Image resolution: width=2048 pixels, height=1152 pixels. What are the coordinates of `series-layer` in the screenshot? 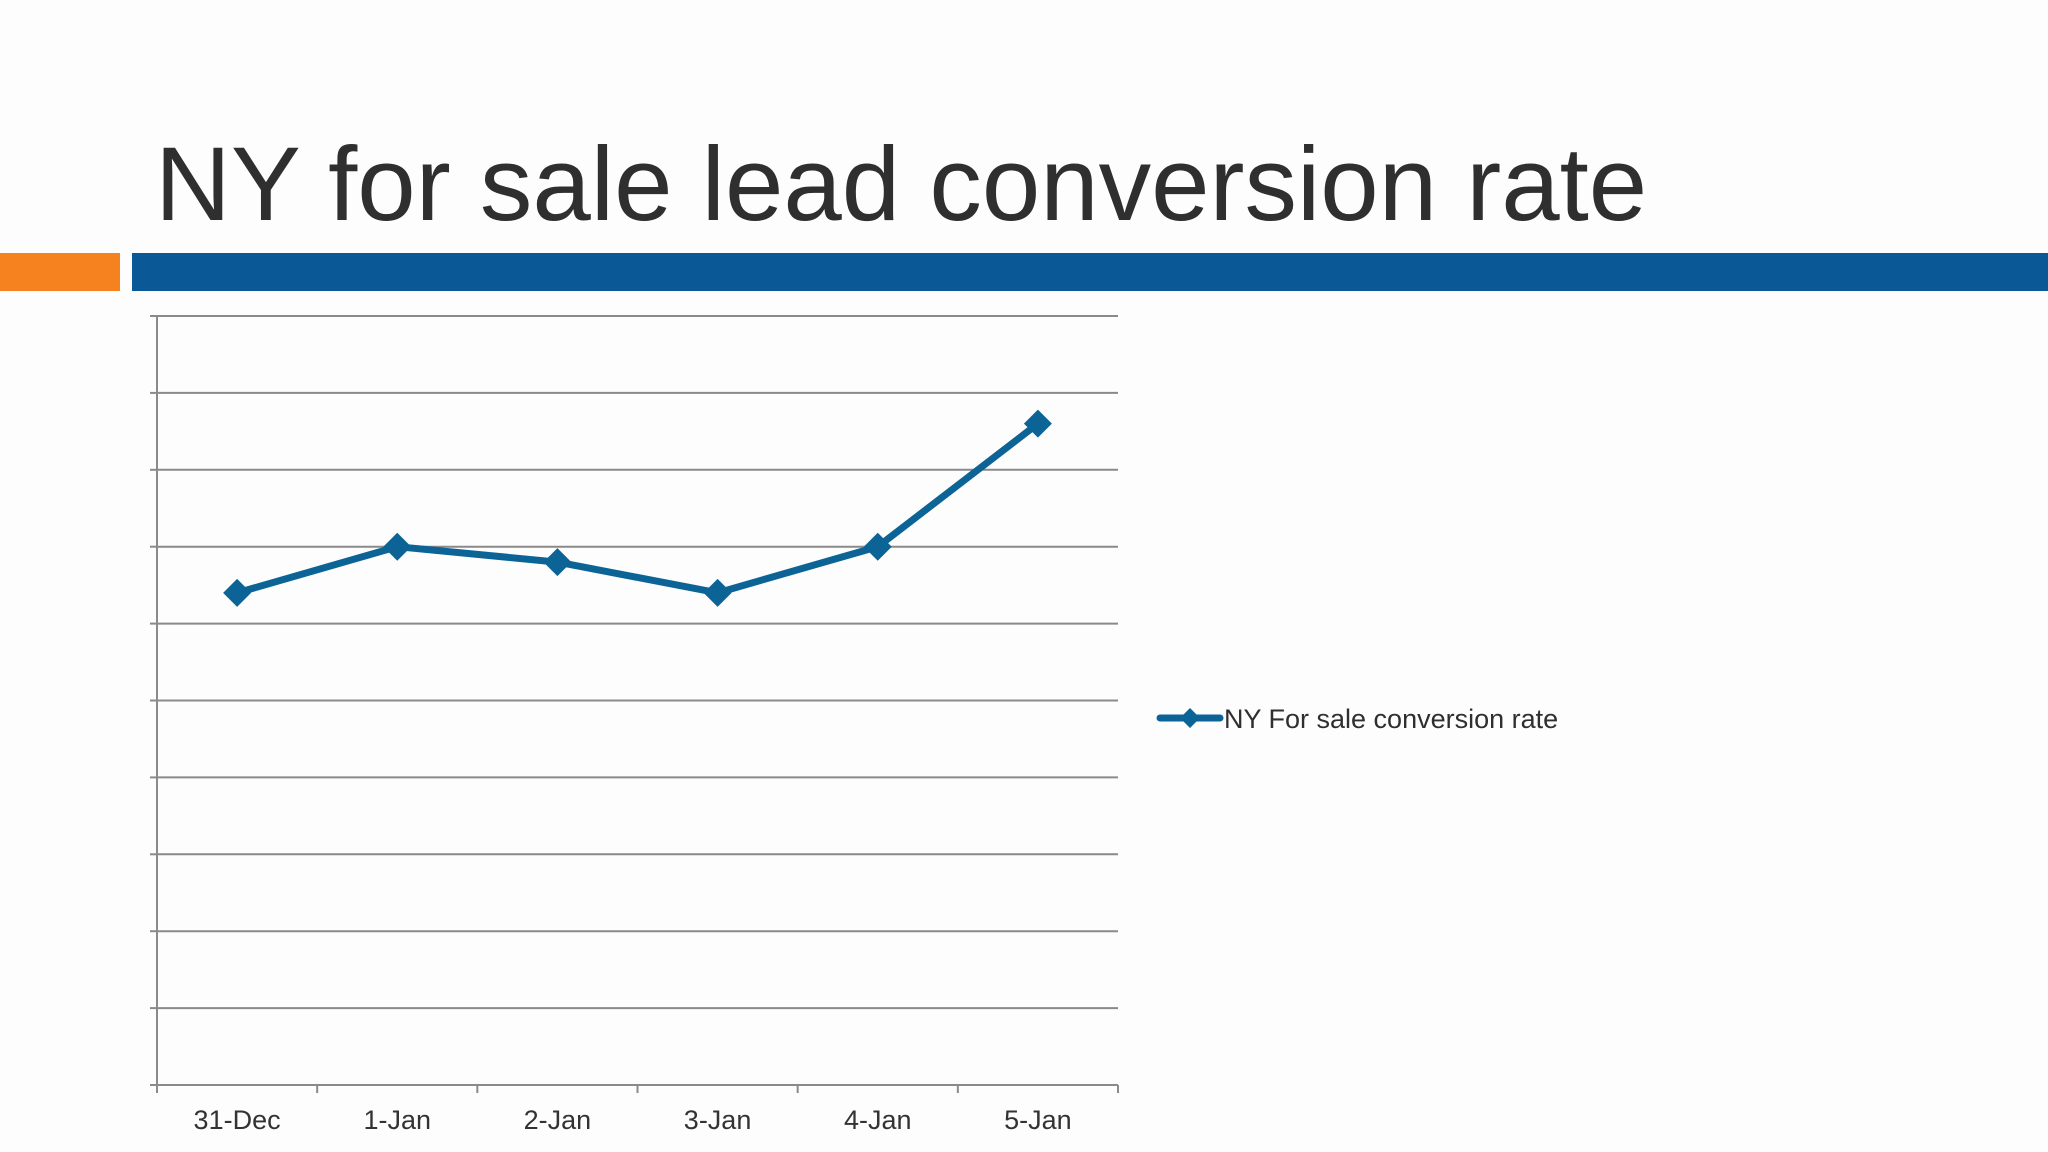 It's located at (637, 508).